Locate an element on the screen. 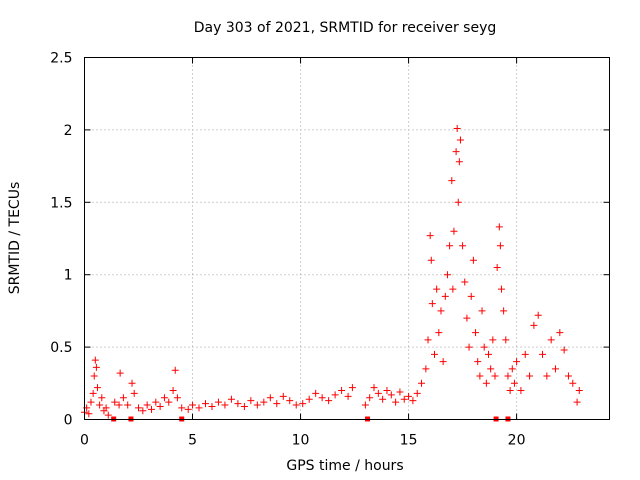 This screenshot has width=640, height=480. y-axis-label: SRMTID / TECUs is located at coordinates (15, 238).